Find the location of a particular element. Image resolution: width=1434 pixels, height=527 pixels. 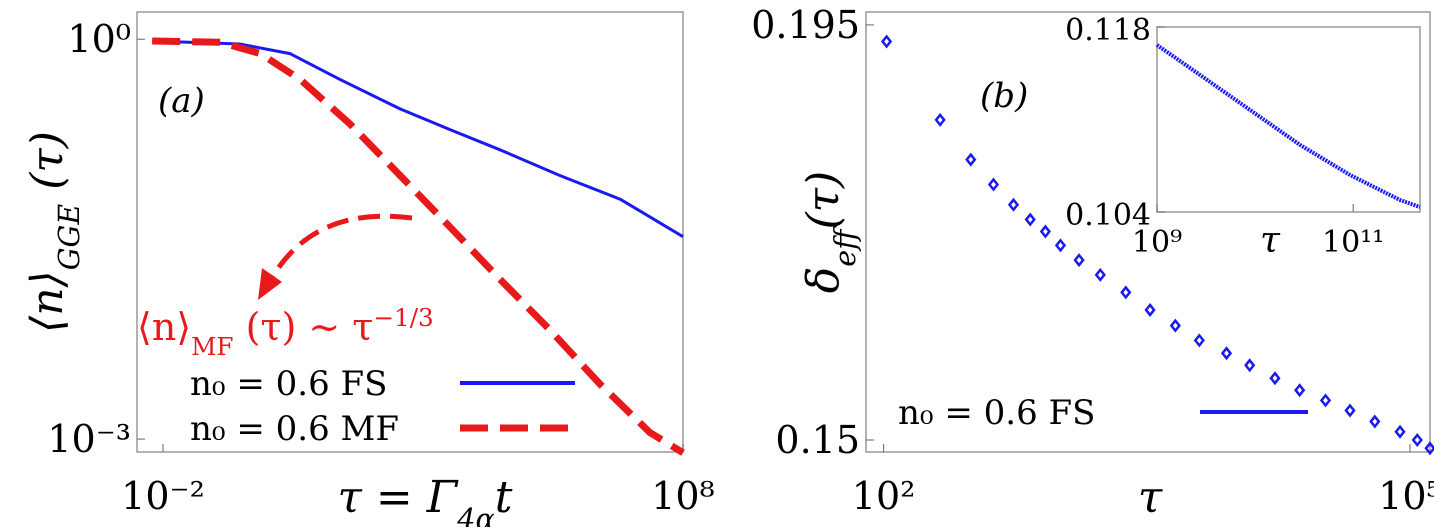

y-tick-label: 0.15 is located at coordinates (817, 440).